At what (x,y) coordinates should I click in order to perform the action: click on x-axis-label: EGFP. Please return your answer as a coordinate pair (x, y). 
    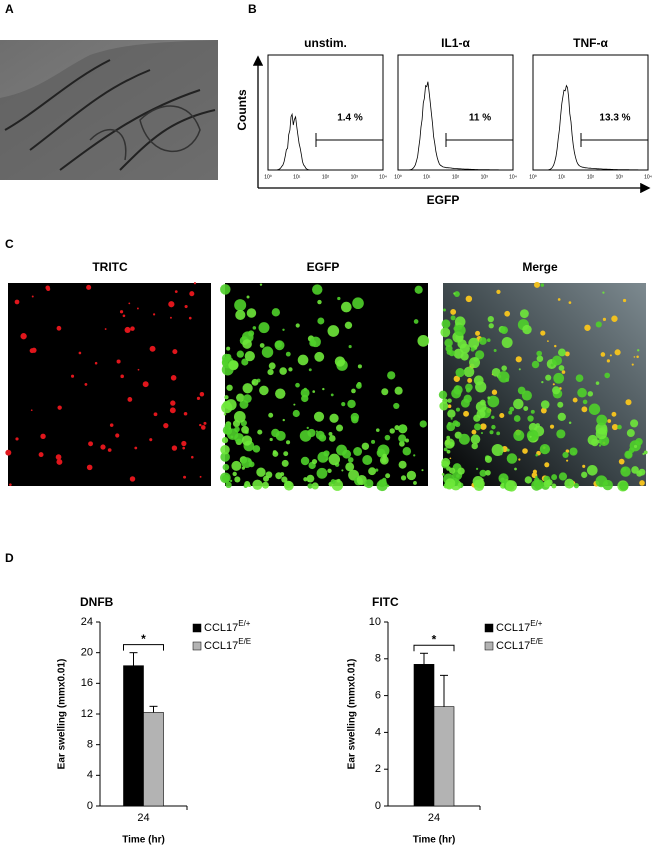
    Looking at the image, I should click on (443, 200).